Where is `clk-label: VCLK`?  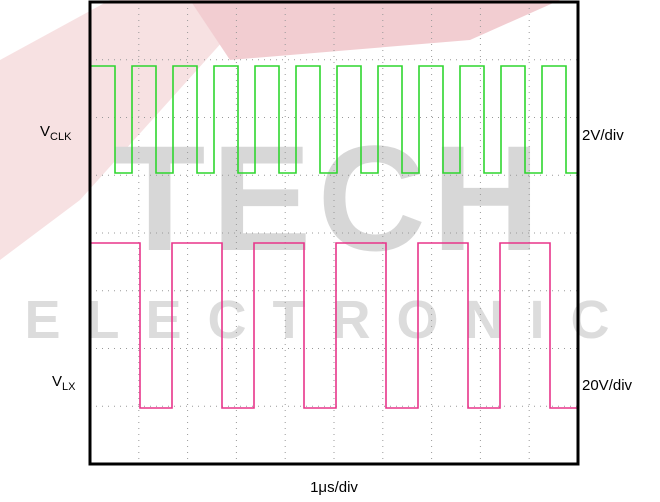 clk-label: VCLK is located at coordinates (56, 133).